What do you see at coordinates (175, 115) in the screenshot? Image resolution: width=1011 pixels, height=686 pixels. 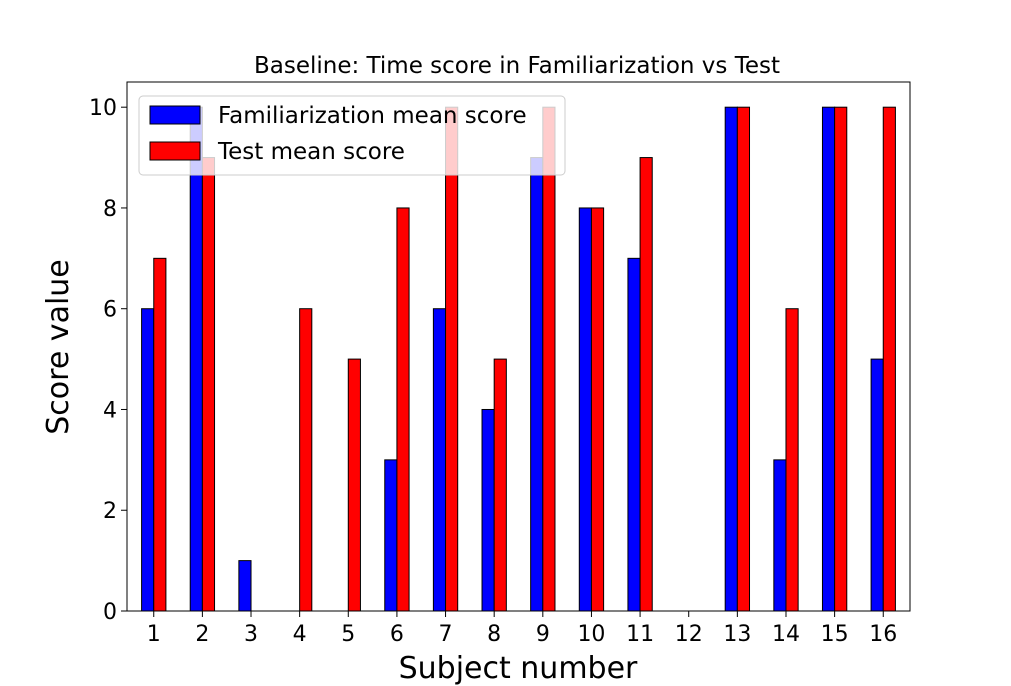 I see `legend-swatch-familiarization` at bounding box center [175, 115].